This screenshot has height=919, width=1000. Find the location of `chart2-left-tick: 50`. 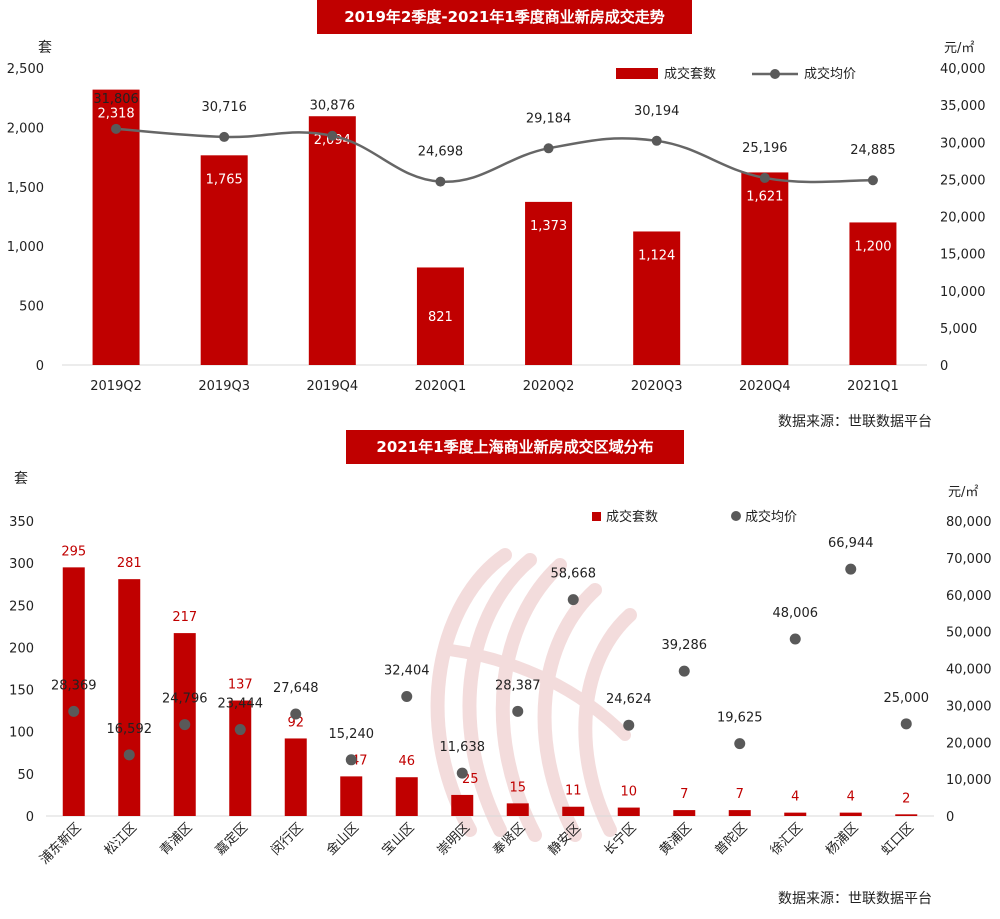

chart2-left-tick: 50 is located at coordinates (25, 775).